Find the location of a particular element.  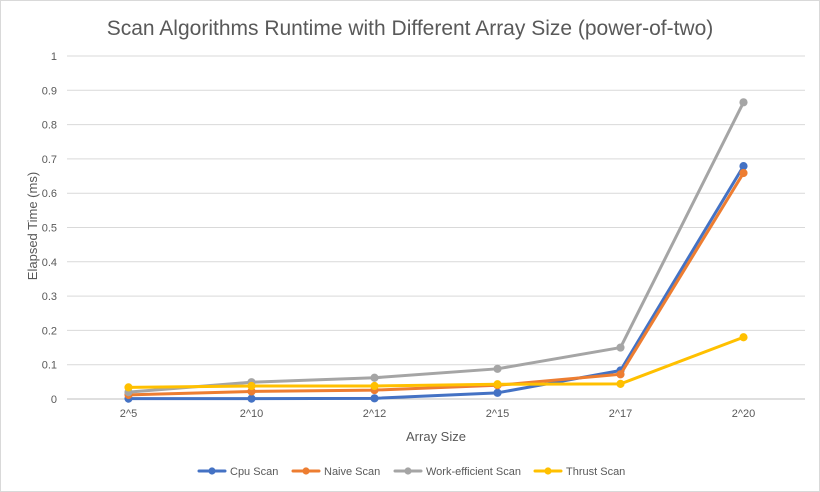

y-tick-label: 0.8 is located at coordinates (49, 126).